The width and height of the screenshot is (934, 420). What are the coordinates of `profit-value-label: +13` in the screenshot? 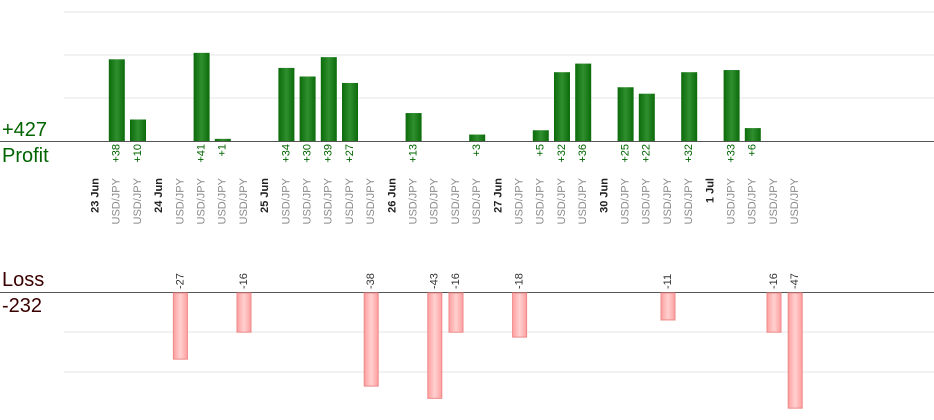 It's located at (414, 153).